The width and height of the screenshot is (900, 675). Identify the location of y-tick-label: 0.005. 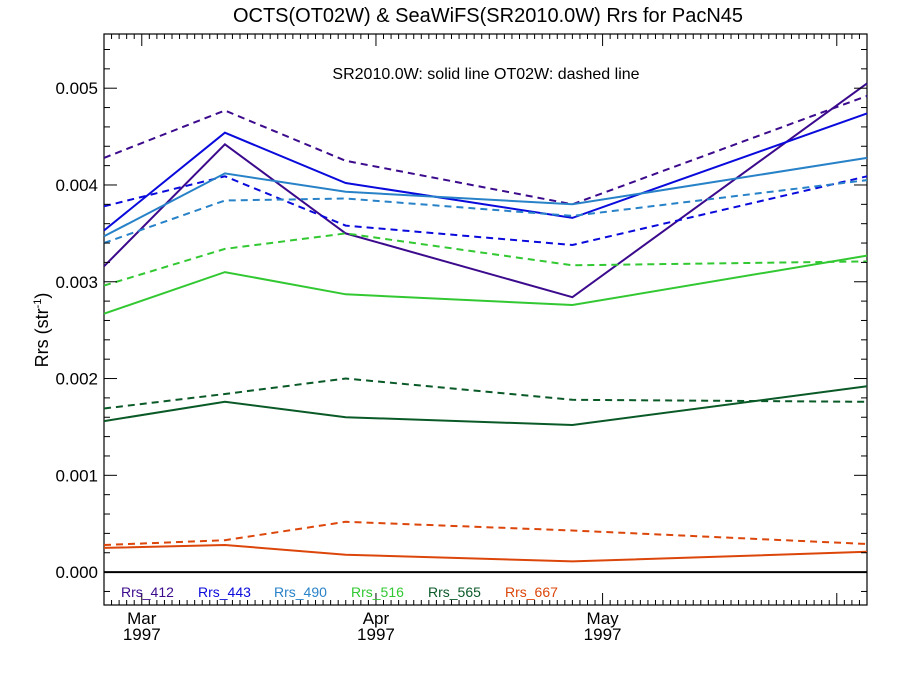
(76, 88).